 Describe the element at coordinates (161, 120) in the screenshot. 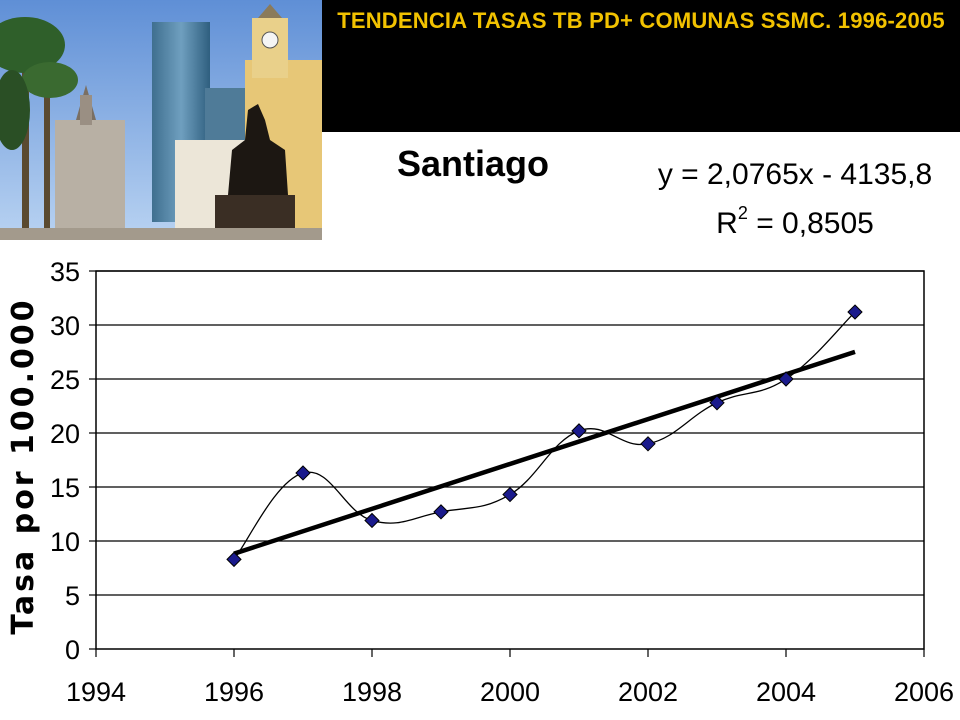

I see `santiago-photo` at that location.